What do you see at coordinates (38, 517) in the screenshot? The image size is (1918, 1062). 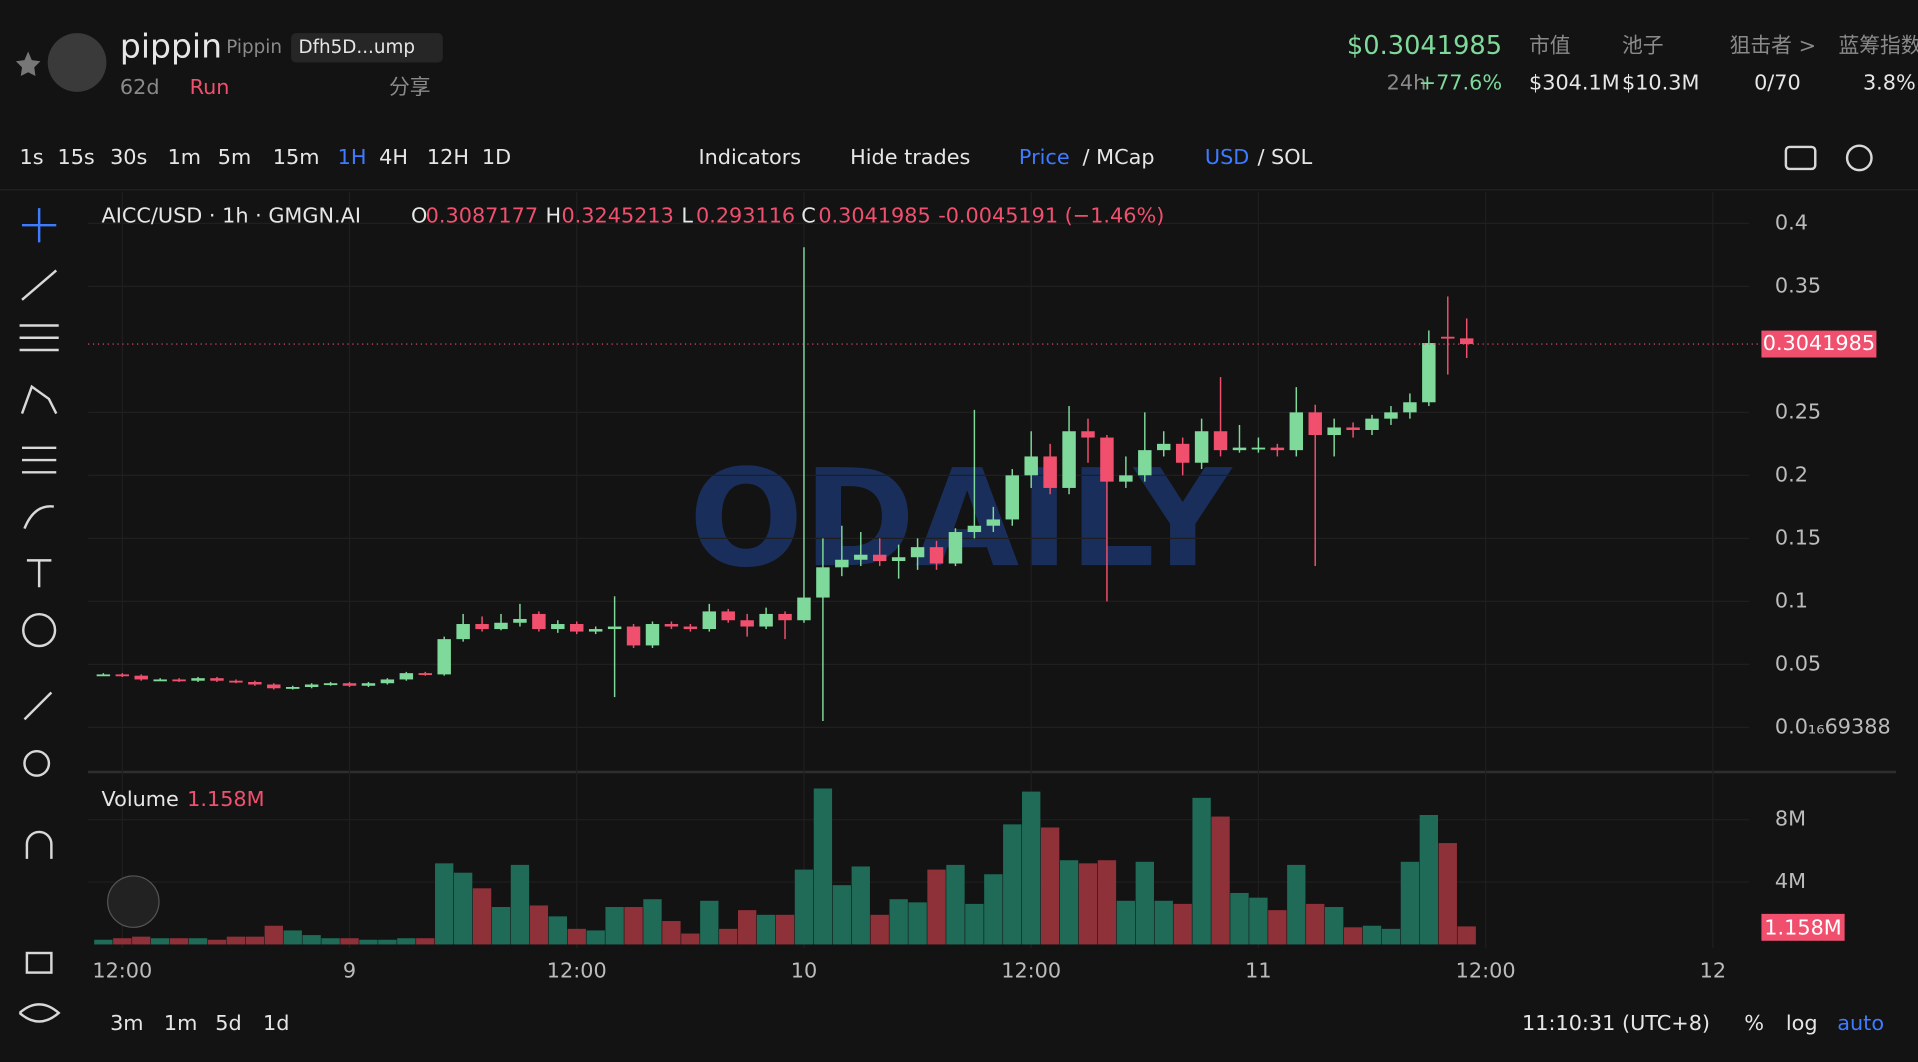 I see `brush-tool` at bounding box center [38, 517].